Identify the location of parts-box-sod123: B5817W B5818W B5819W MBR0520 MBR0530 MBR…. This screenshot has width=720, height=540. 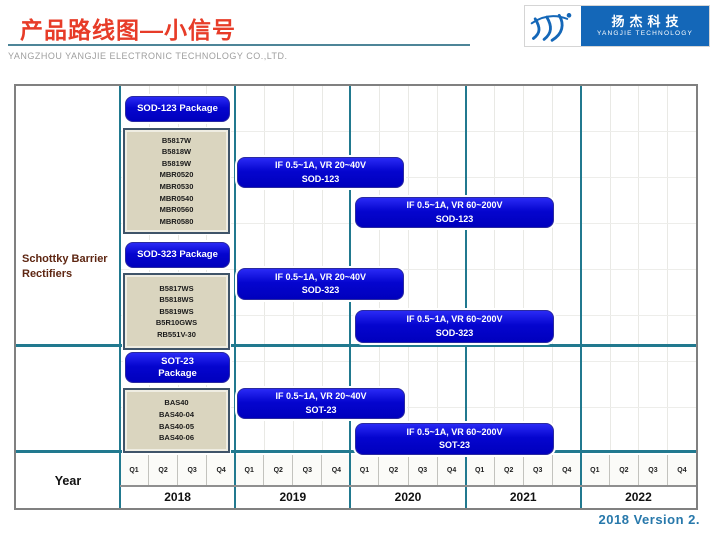
(176, 181).